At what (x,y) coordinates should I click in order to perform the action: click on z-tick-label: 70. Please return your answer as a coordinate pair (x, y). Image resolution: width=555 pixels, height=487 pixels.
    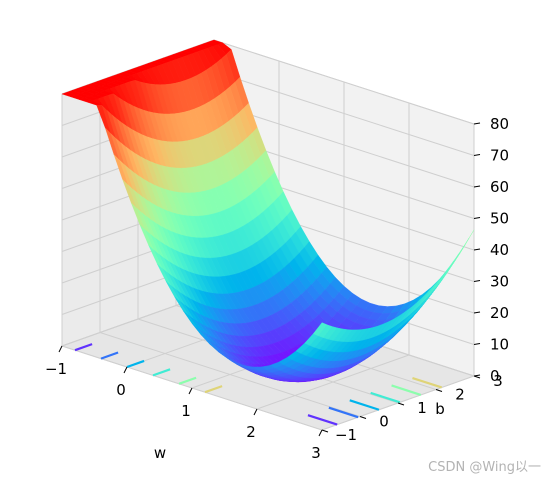
    Looking at the image, I should click on (499, 156).